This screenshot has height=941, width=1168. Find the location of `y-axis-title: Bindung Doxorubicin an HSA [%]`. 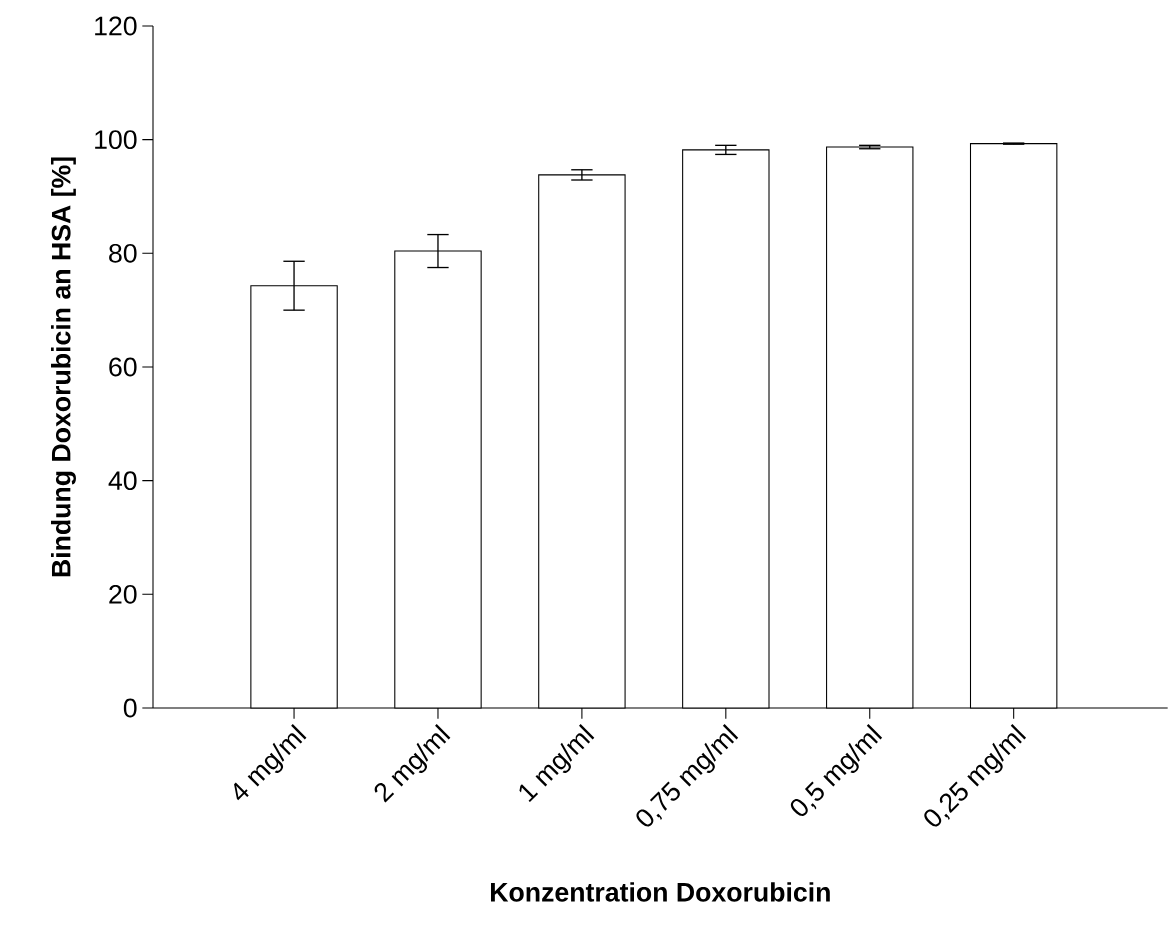

y-axis-title: Bindung Doxorubicin an HSA [%] is located at coordinates (63, 367).